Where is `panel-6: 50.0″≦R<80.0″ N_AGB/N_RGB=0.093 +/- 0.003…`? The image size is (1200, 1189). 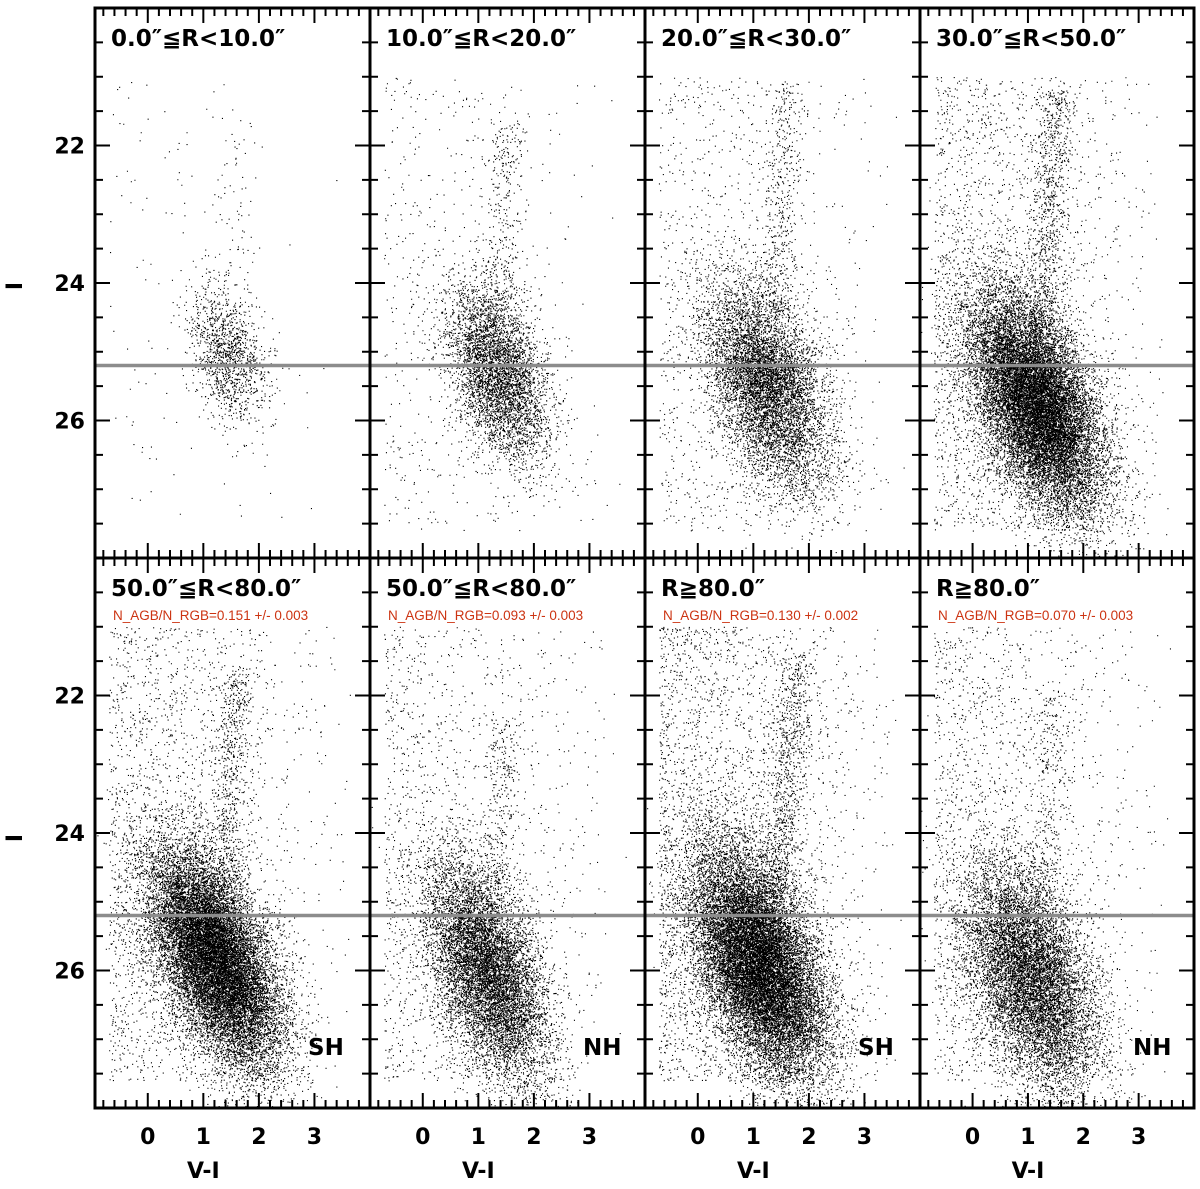
panel-6: 50.0″≦R<80.0″ N_AGB/N_RGB=0.093 +/- 0.003… is located at coordinates (507, 870).